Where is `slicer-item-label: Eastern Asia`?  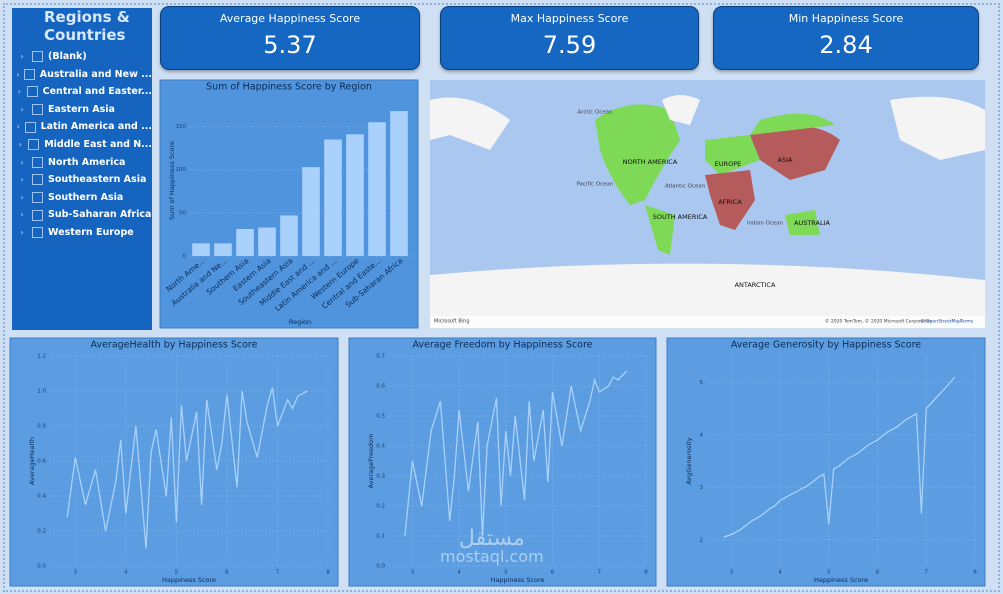
slicer-item-label: Eastern Asia is located at coordinates (81, 109).